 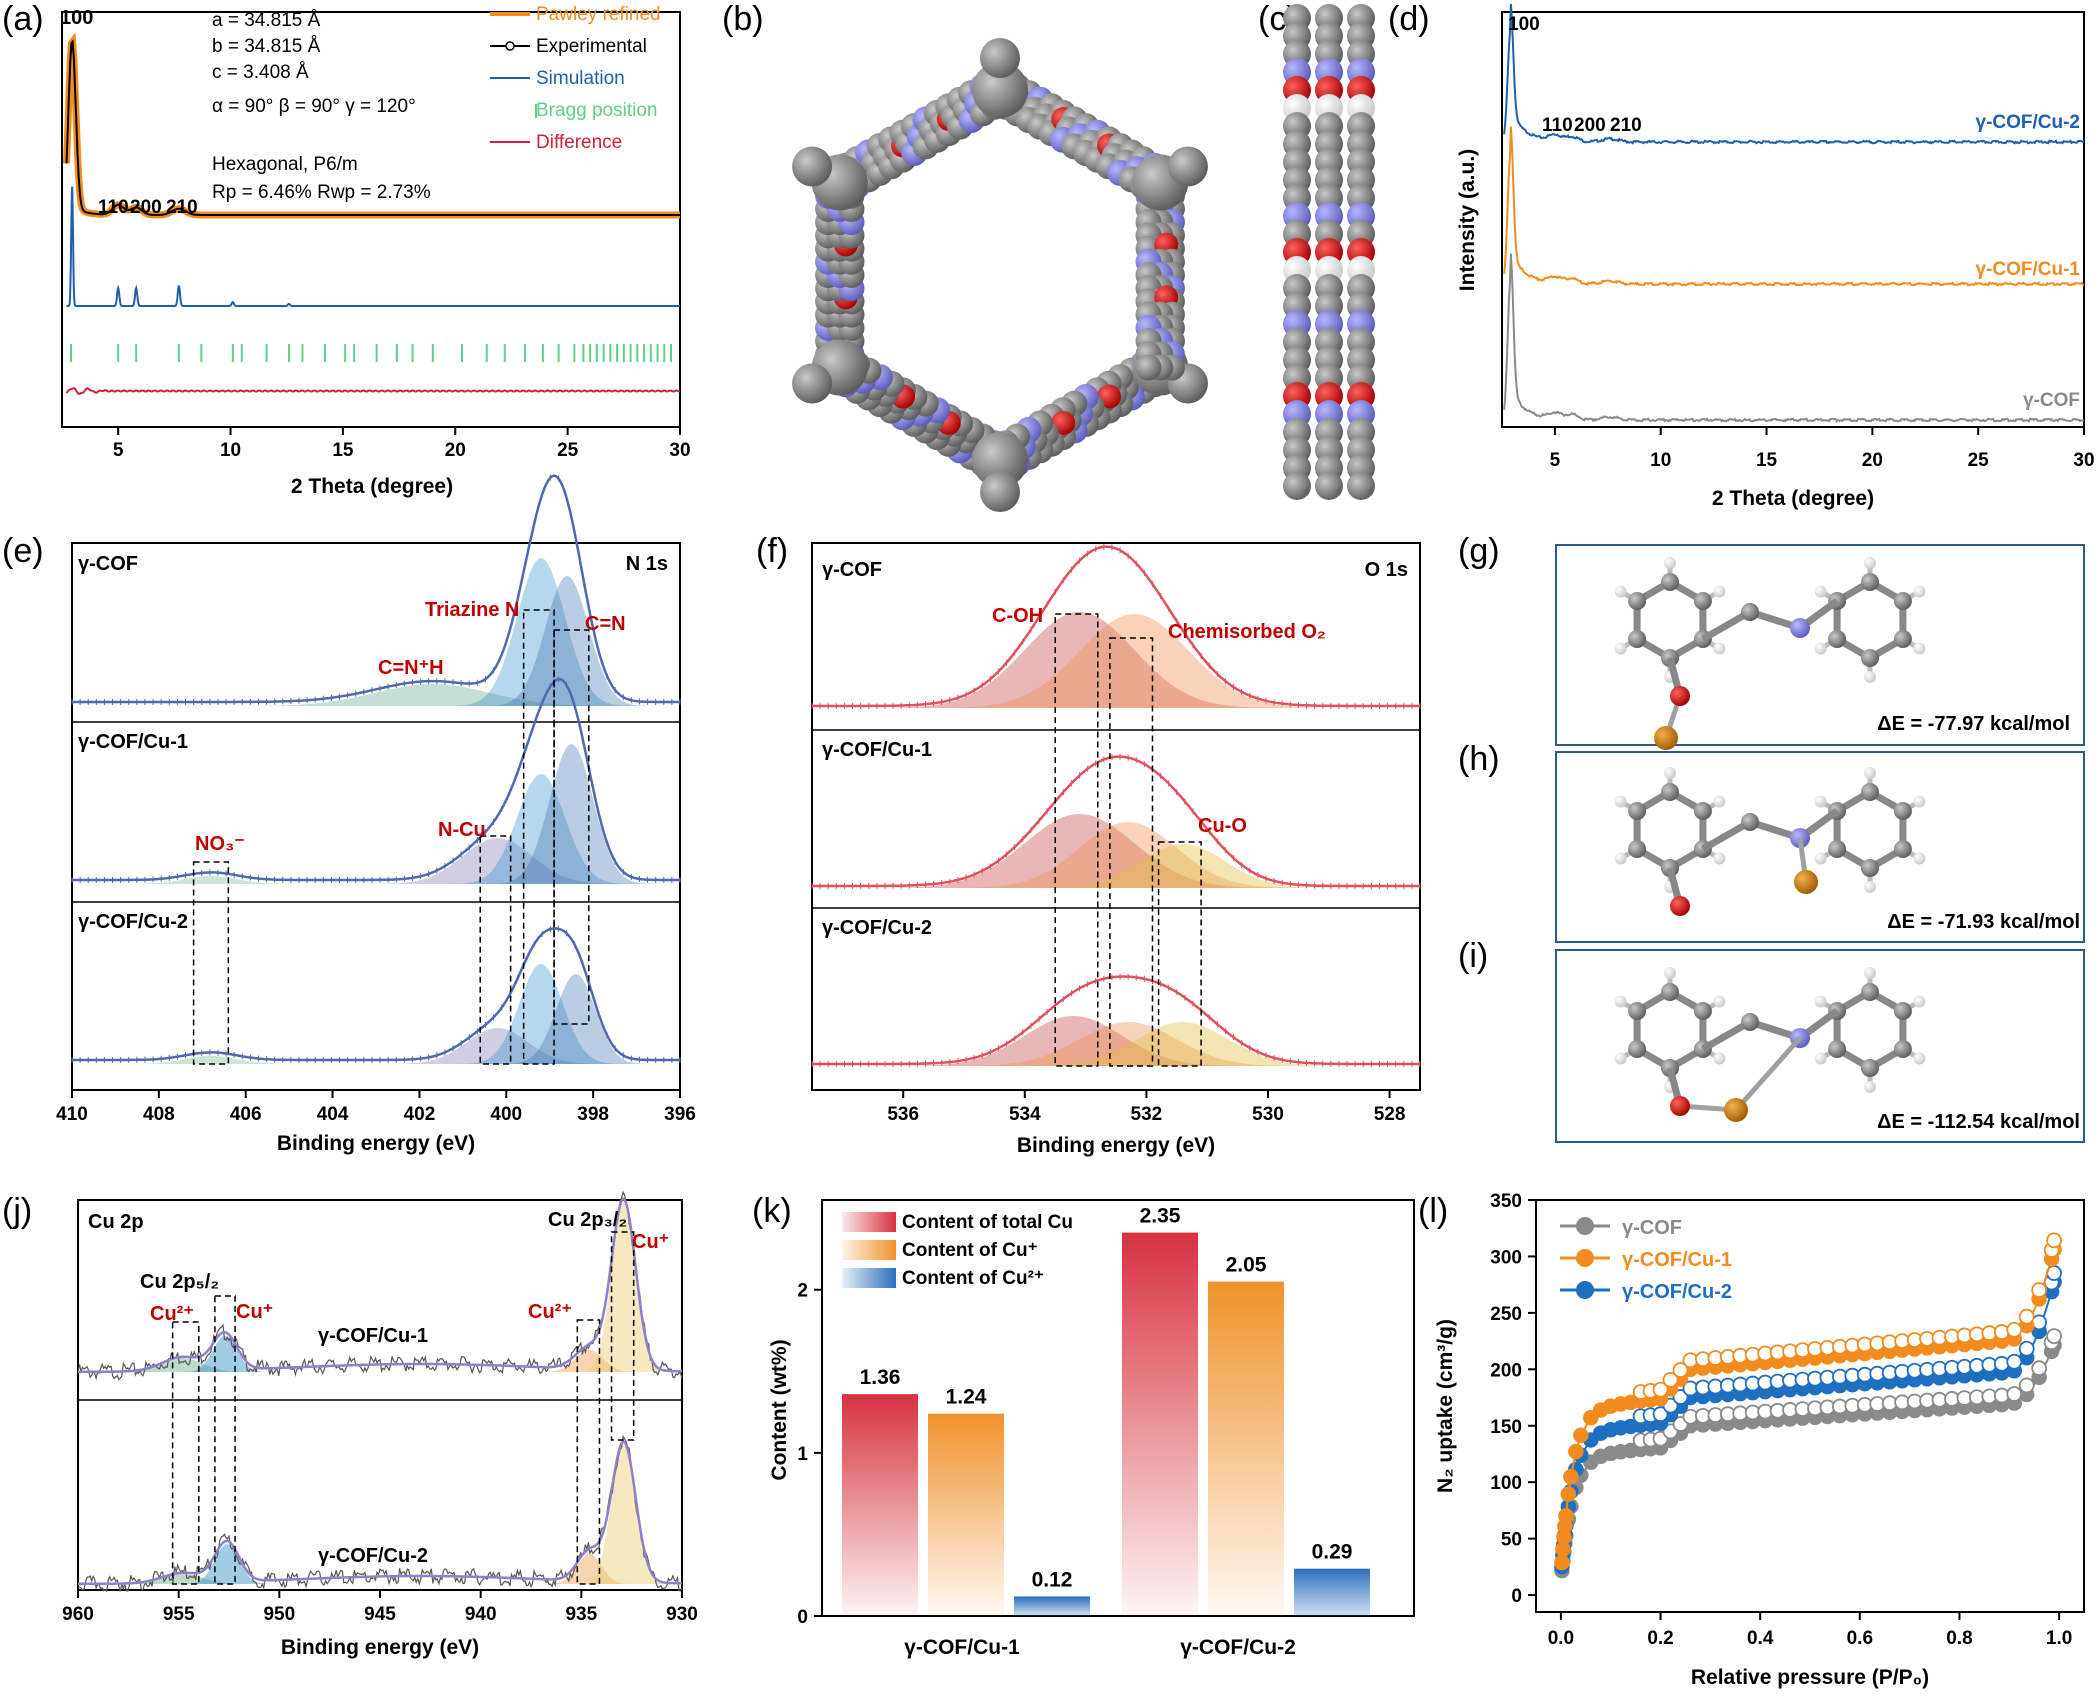 I want to click on panel-j-xlabel: Binding energy (eV), so click(x=380, y=1647).